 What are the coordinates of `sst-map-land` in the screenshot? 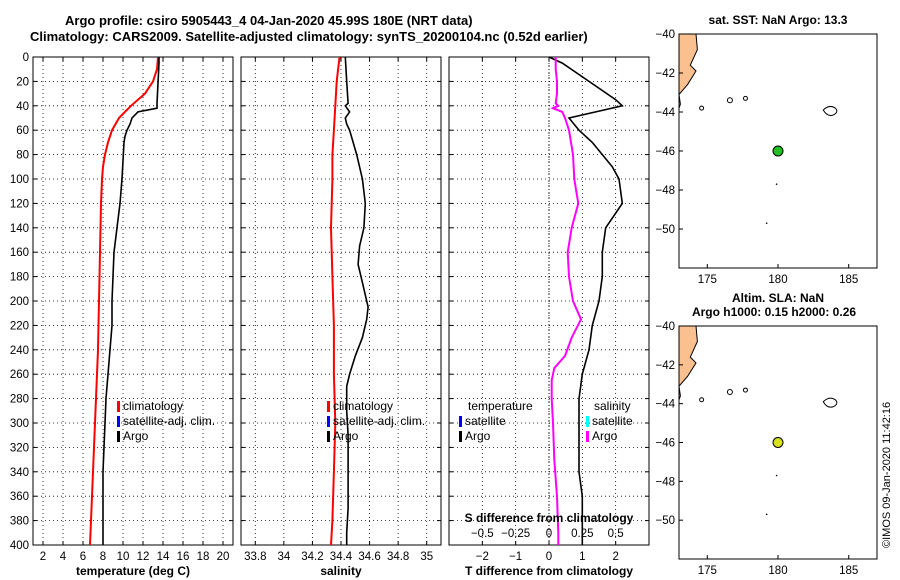 It's located at (688, 98).